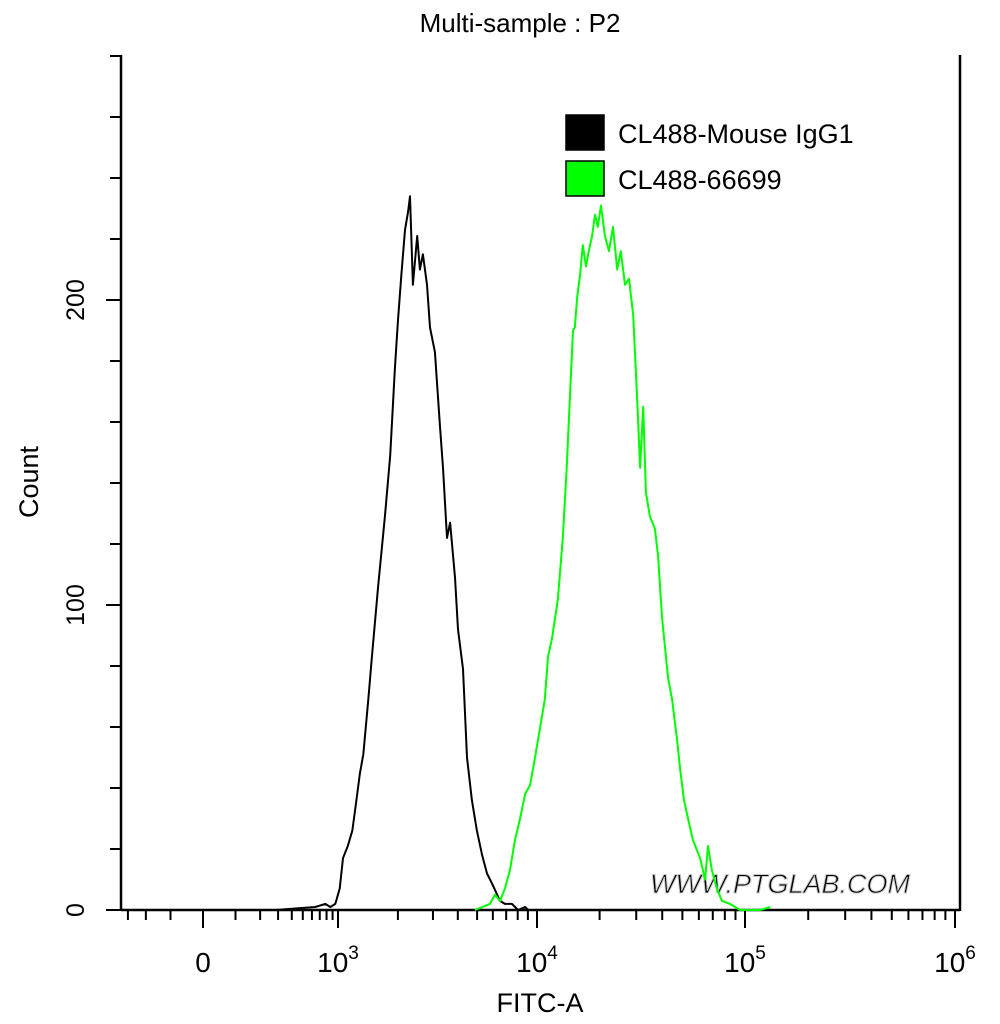 The width and height of the screenshot is (1000, 1024). What do you see at coordinates (76, 910) in the screenshot?
I see `y-tick-label: 0` at bounding box center [76, 910].